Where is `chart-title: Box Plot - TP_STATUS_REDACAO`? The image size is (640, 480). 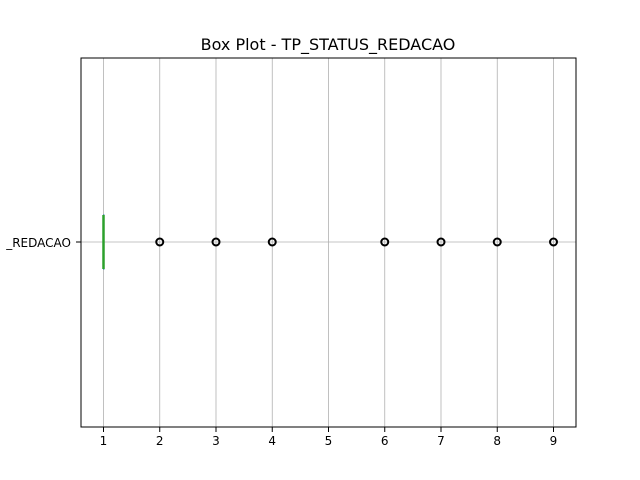 chart-title: Box Plot - TP_STATUS_REDACAO is located at coordinates (328, 45).